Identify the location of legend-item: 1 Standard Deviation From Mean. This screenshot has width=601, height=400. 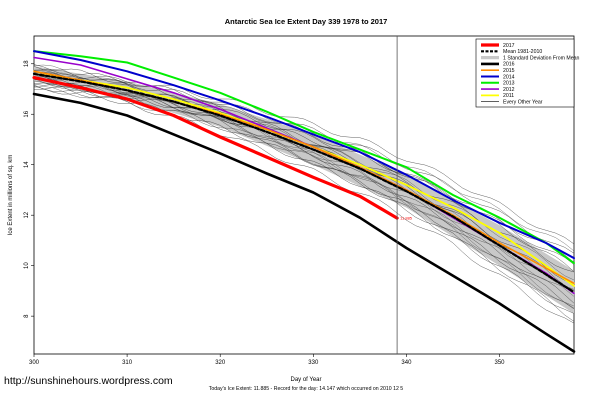
(530, 58).